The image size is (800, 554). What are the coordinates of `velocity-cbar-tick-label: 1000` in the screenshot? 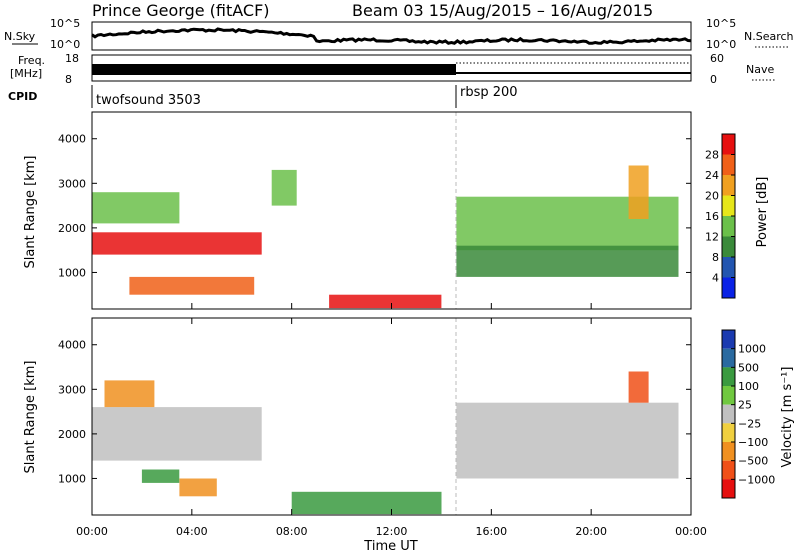 It's located at (752, 349).